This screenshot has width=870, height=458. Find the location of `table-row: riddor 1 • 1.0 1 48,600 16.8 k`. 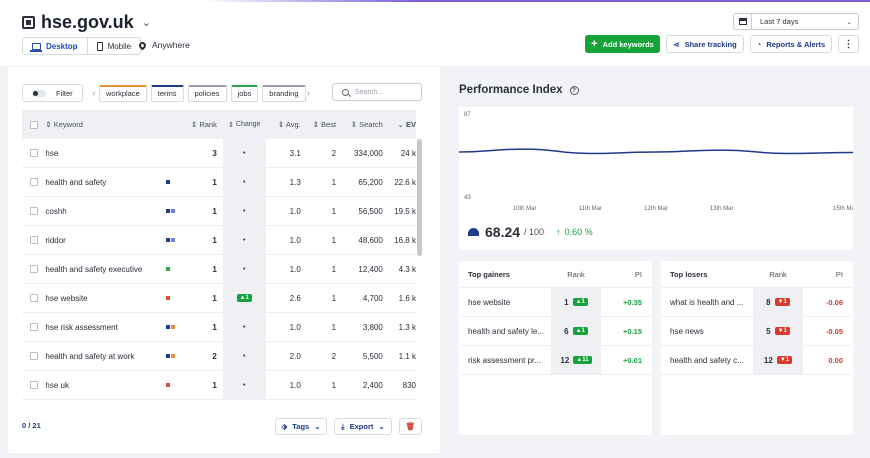

table-row: riddor 1 • 1.0 1 48,600 16.8 k is located at coordinates (219, 240).